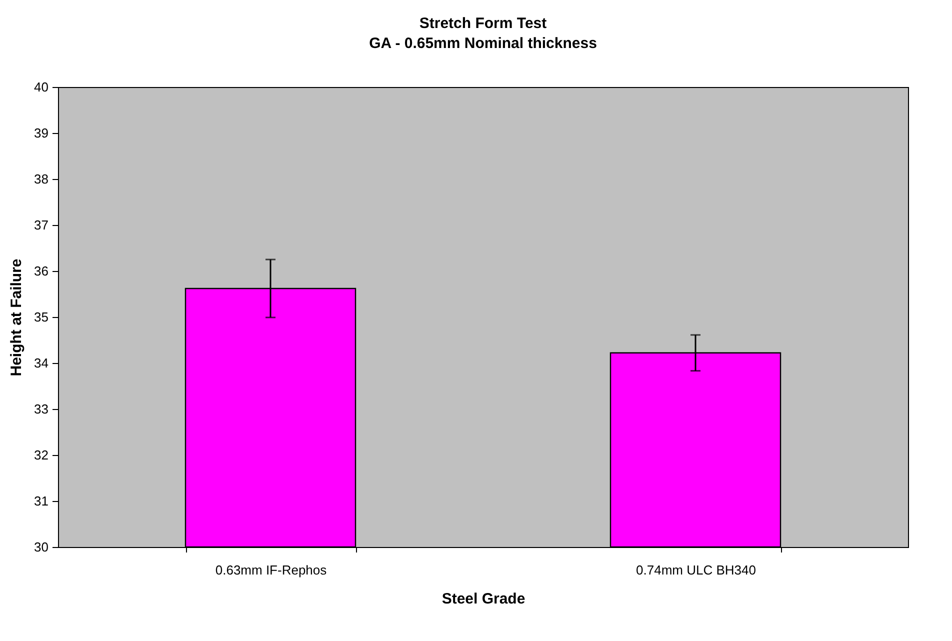 The width and height of the screenshot is (952, 641). Describe the element at coordinates (483, 23) in the screenshot. I see `text: Stretch Form Test` at that location.